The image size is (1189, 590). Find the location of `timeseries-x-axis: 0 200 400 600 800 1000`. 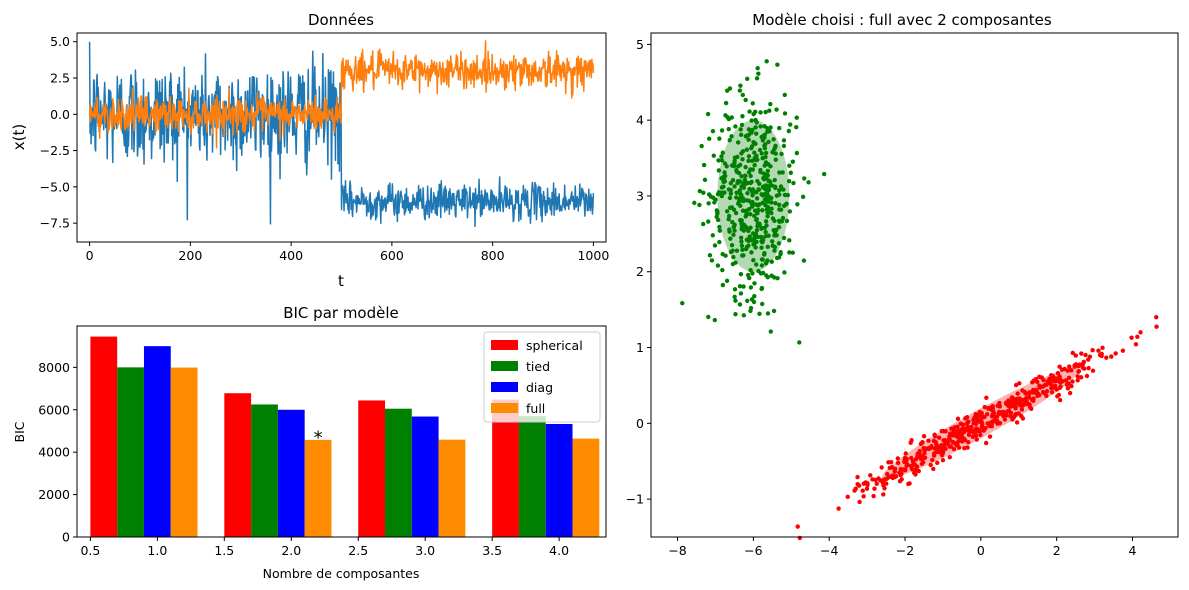

timeseries-x-axis: 0 200 400 600 800 1000 is located at coordinates (347, 252).